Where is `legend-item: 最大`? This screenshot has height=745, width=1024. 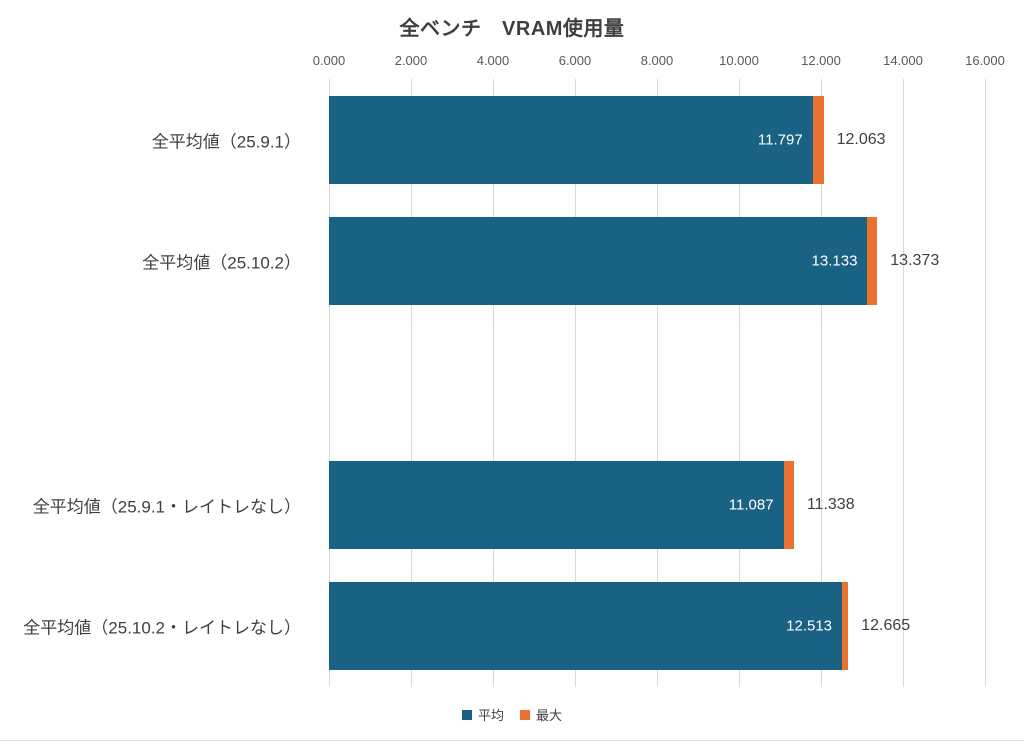 legend-item: 最大 is located at coordinates (541, 714).